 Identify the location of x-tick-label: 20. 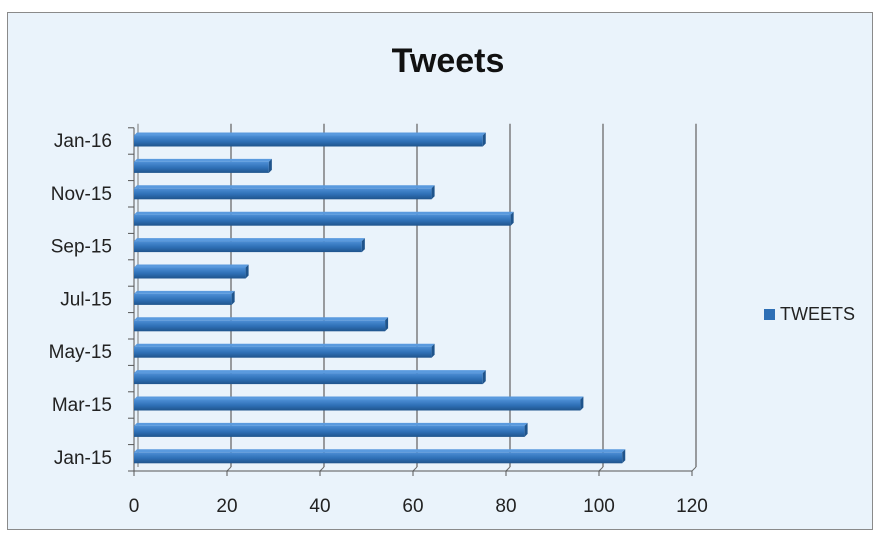
(226, 506).